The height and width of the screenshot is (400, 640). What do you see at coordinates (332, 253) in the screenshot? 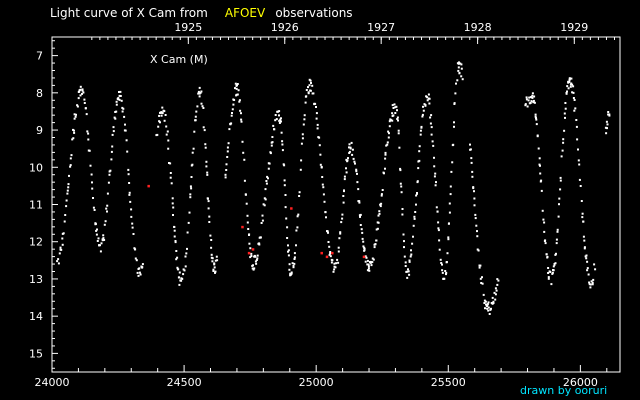
I see `observation-point-red` at bounding box center [332, 253].